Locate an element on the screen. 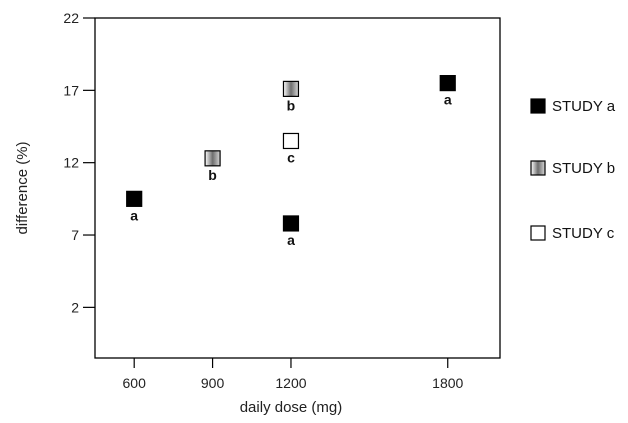 The width and height of the screenshot is (628, 423). legend-entry: STUDY b is located at coordinates (583, 168).